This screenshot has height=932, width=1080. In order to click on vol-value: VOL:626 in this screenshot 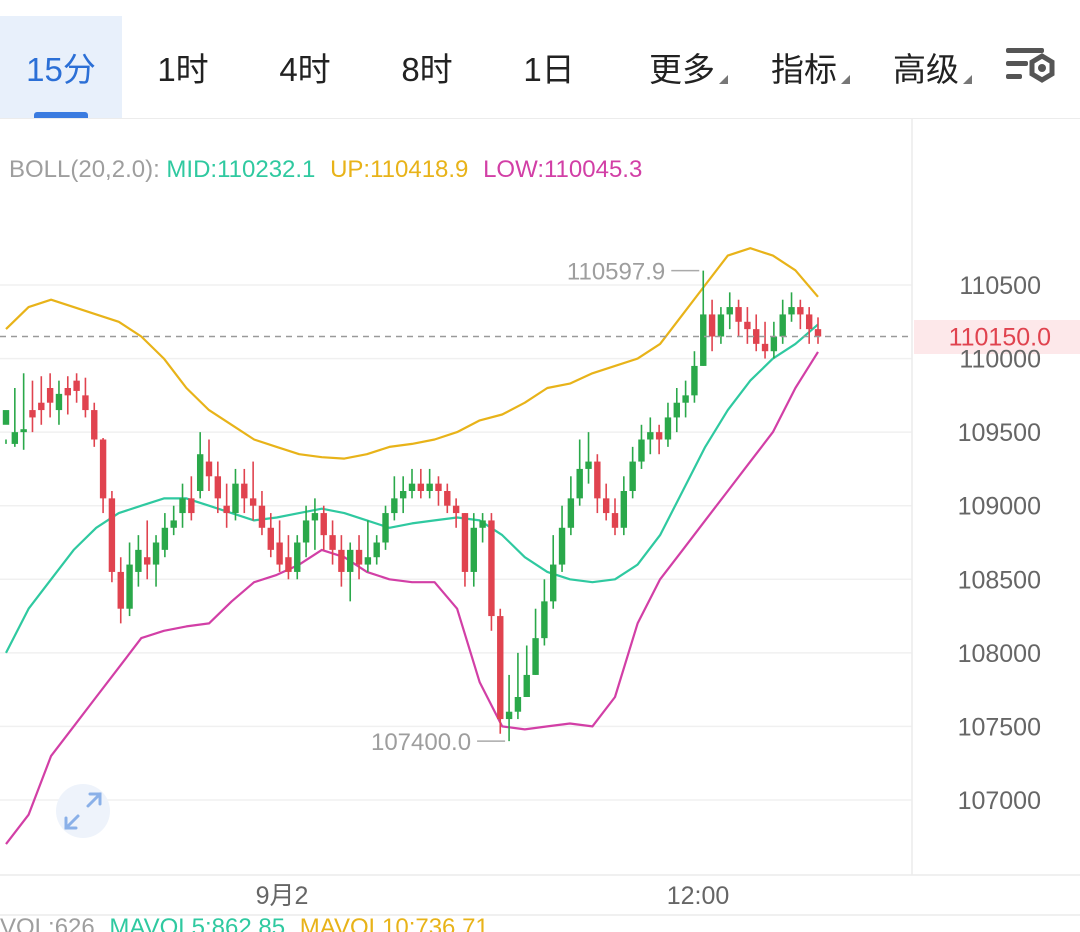, I will do `click(47, 925)`.